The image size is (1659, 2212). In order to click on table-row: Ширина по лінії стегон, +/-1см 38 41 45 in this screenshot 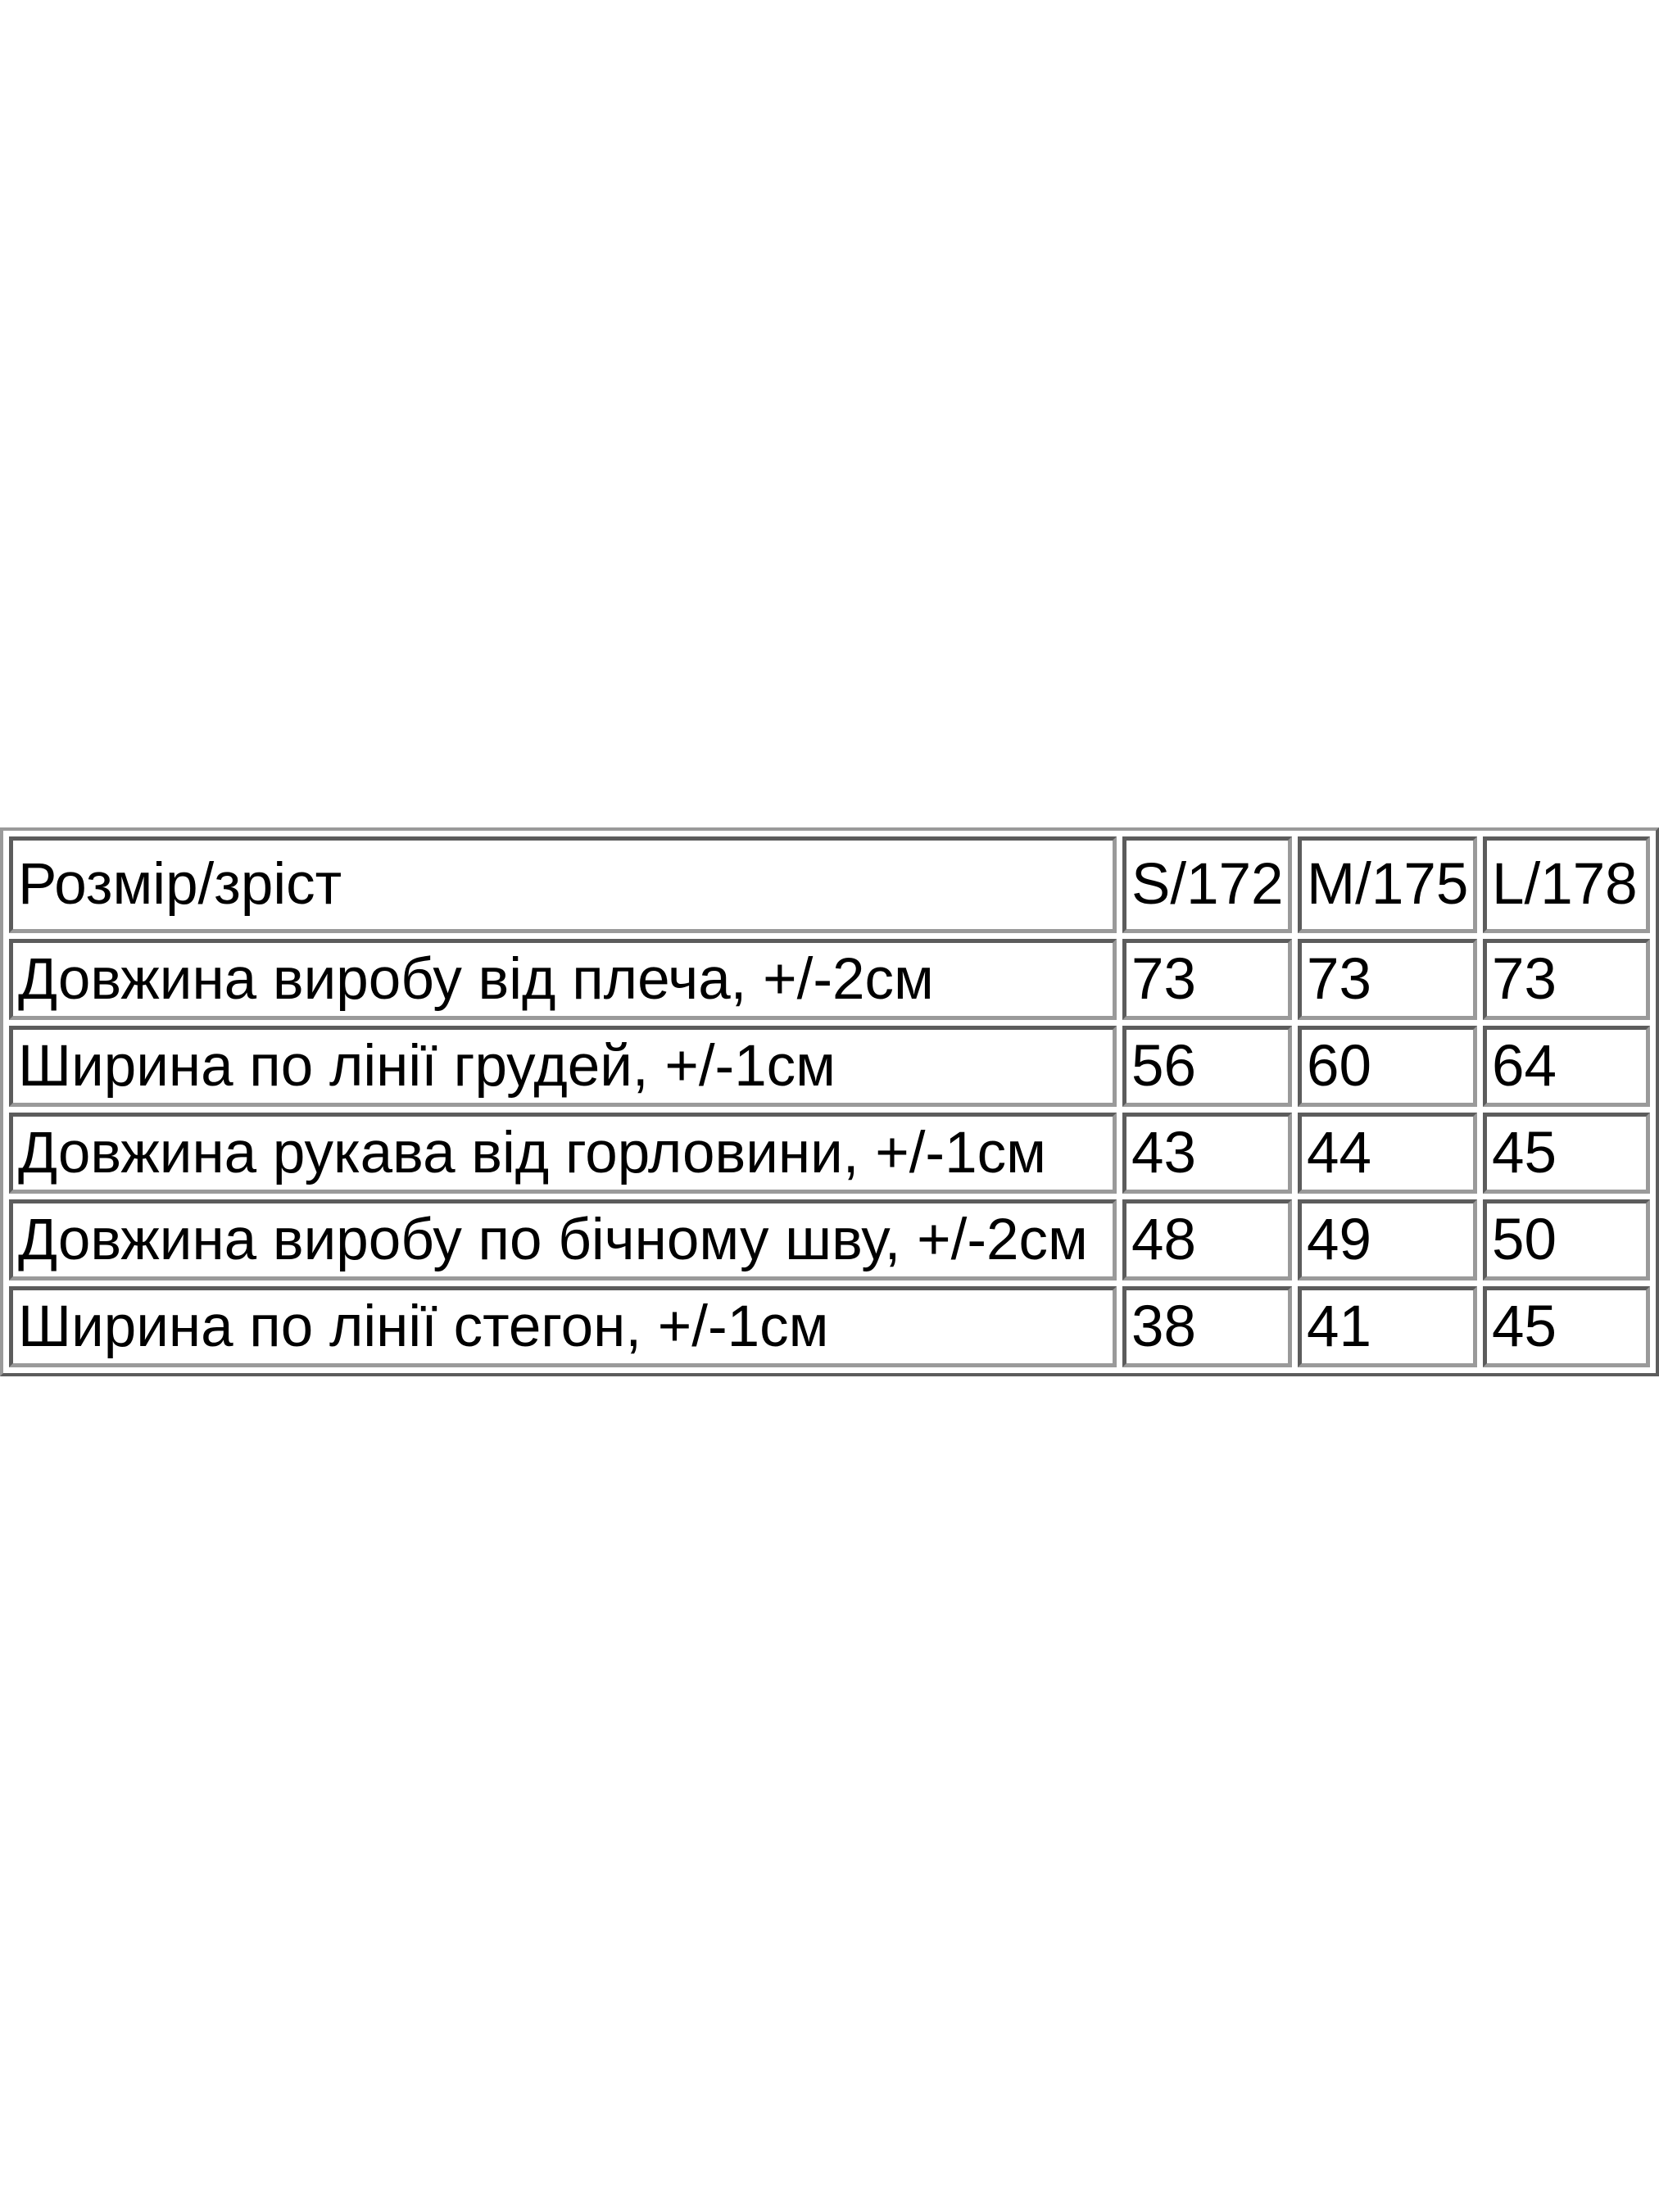, I will do `click(829, 1326)`.